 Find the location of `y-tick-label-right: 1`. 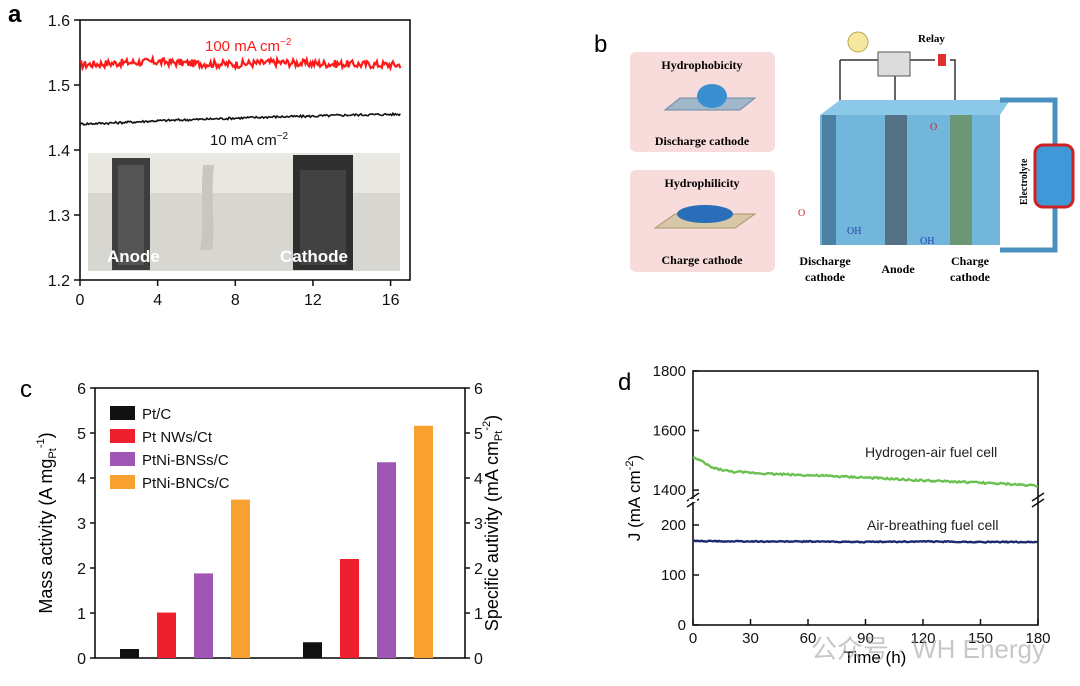

y-tick-label-right: 1 is located at coordinates (478, 614).